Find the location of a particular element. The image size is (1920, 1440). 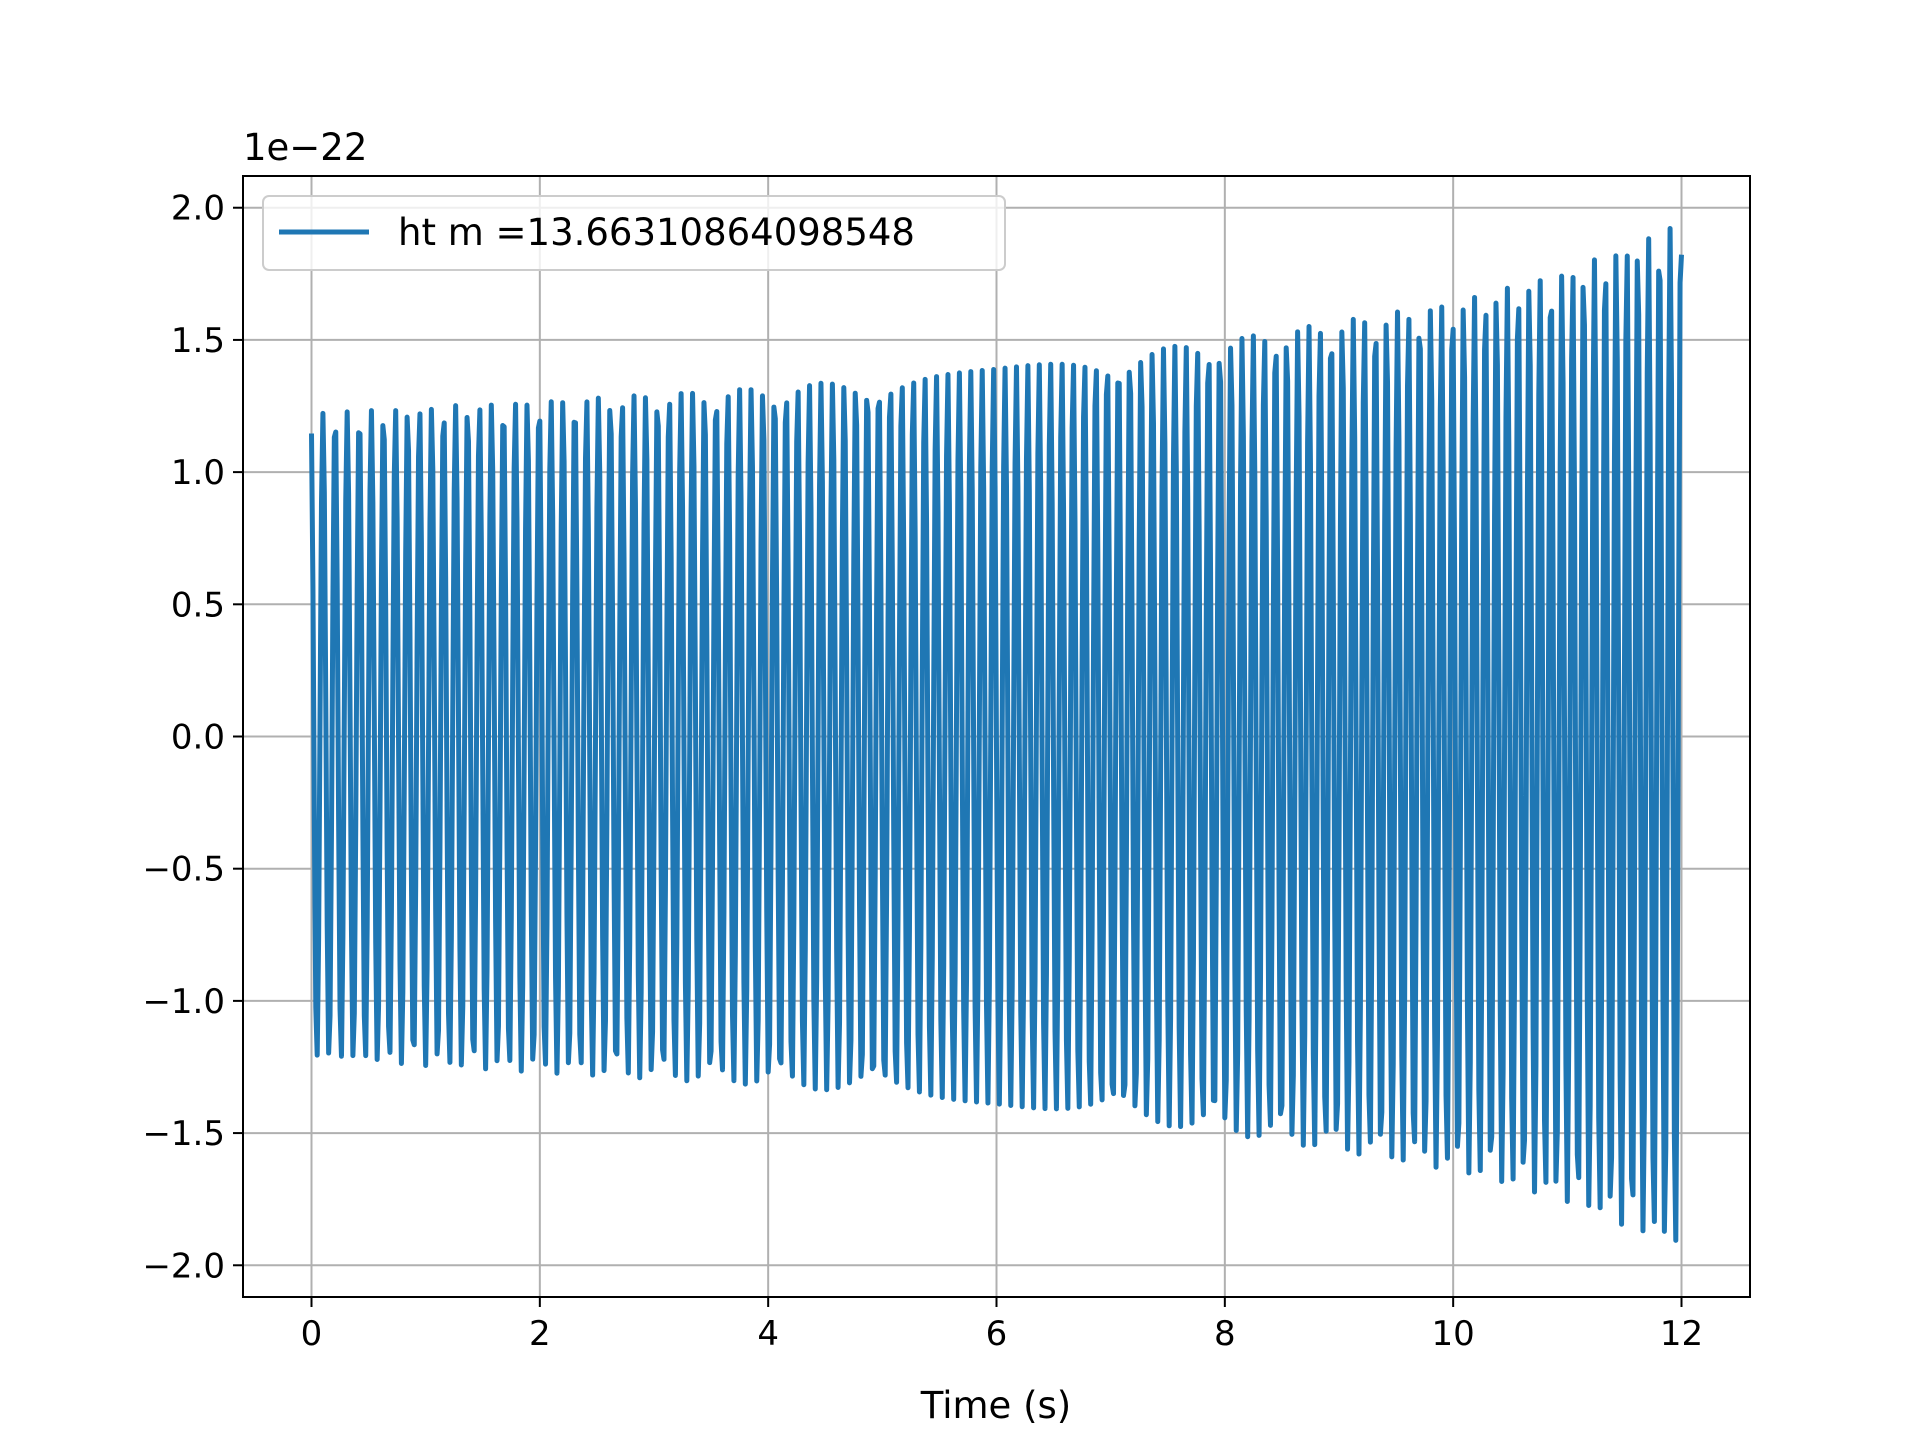

x-tick-label: 0 is located at coordinates (312, 1334).